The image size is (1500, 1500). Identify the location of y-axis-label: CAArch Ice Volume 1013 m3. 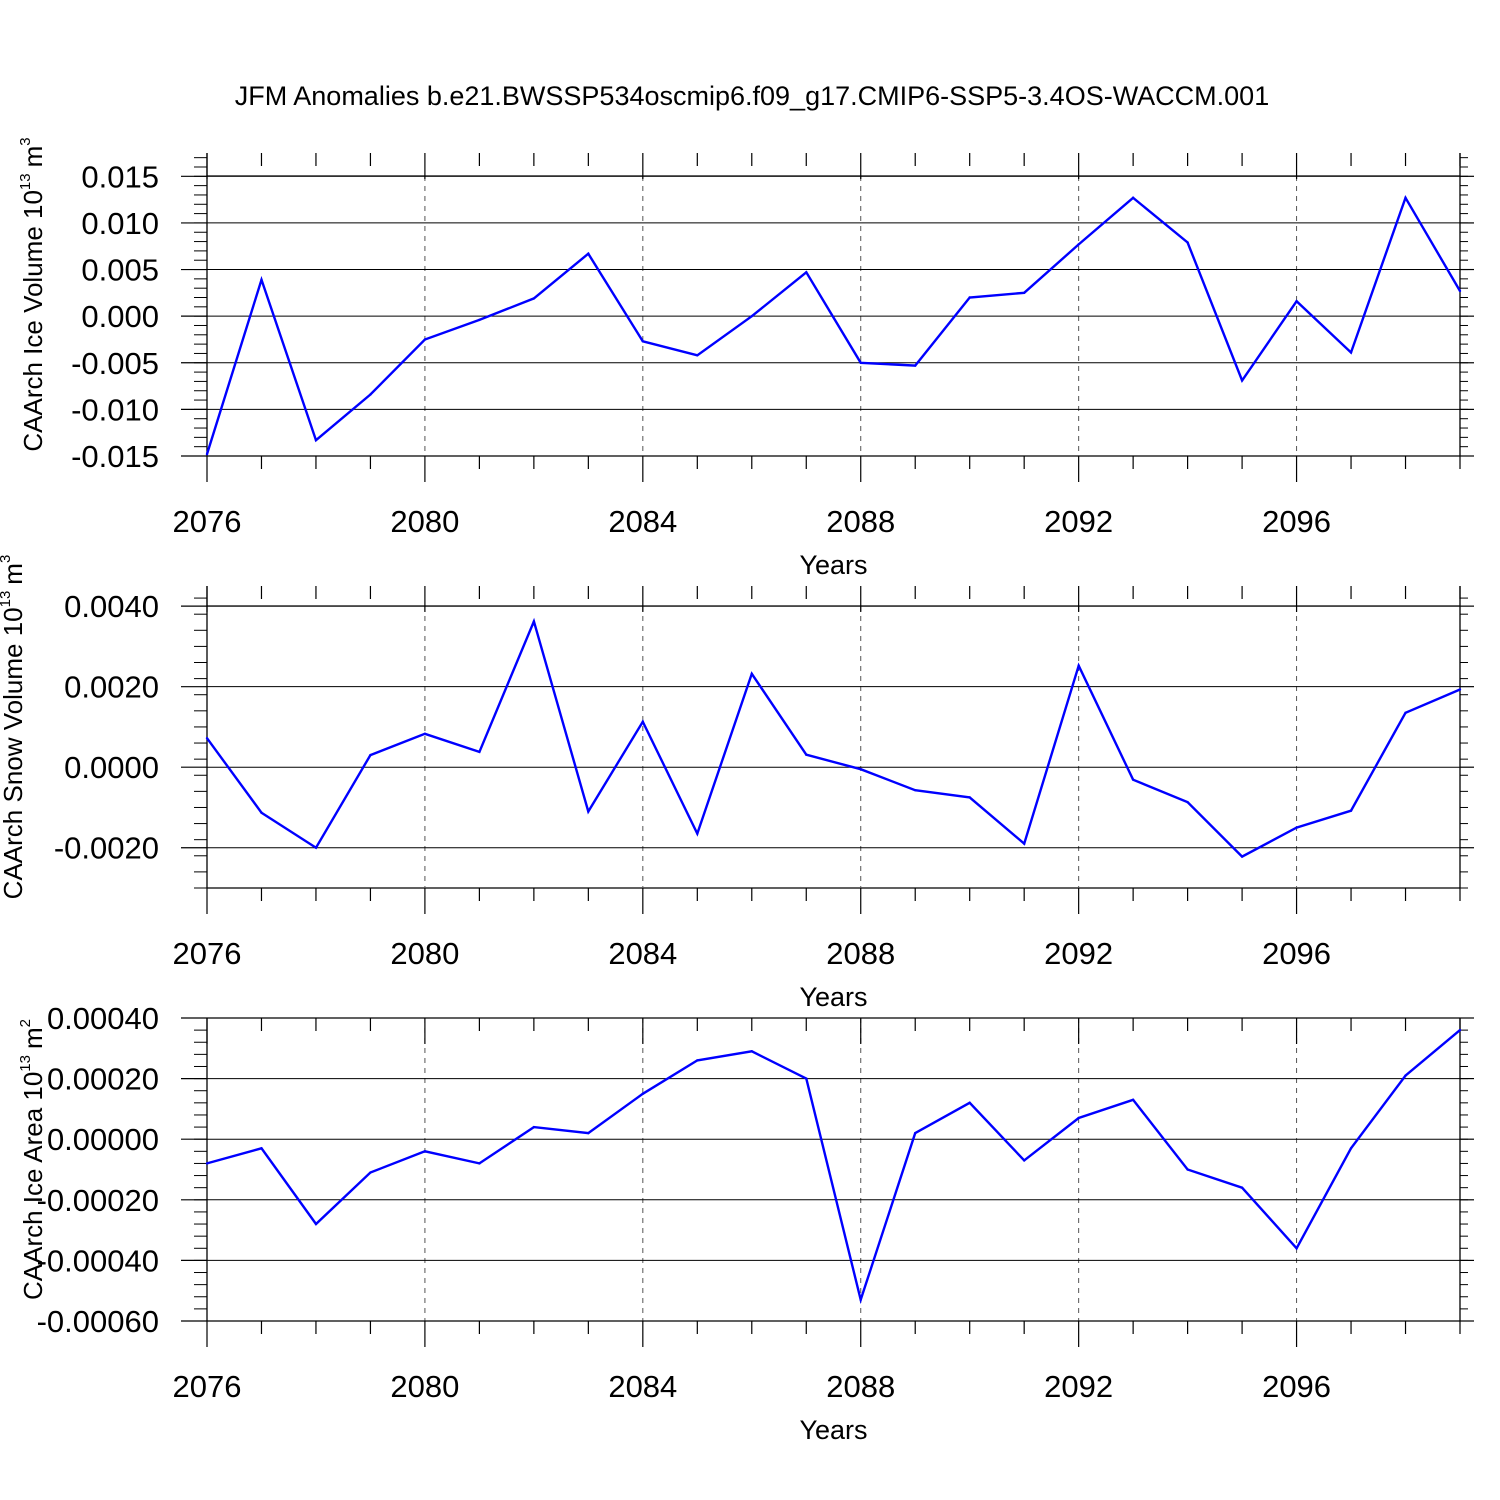
(32, 294).